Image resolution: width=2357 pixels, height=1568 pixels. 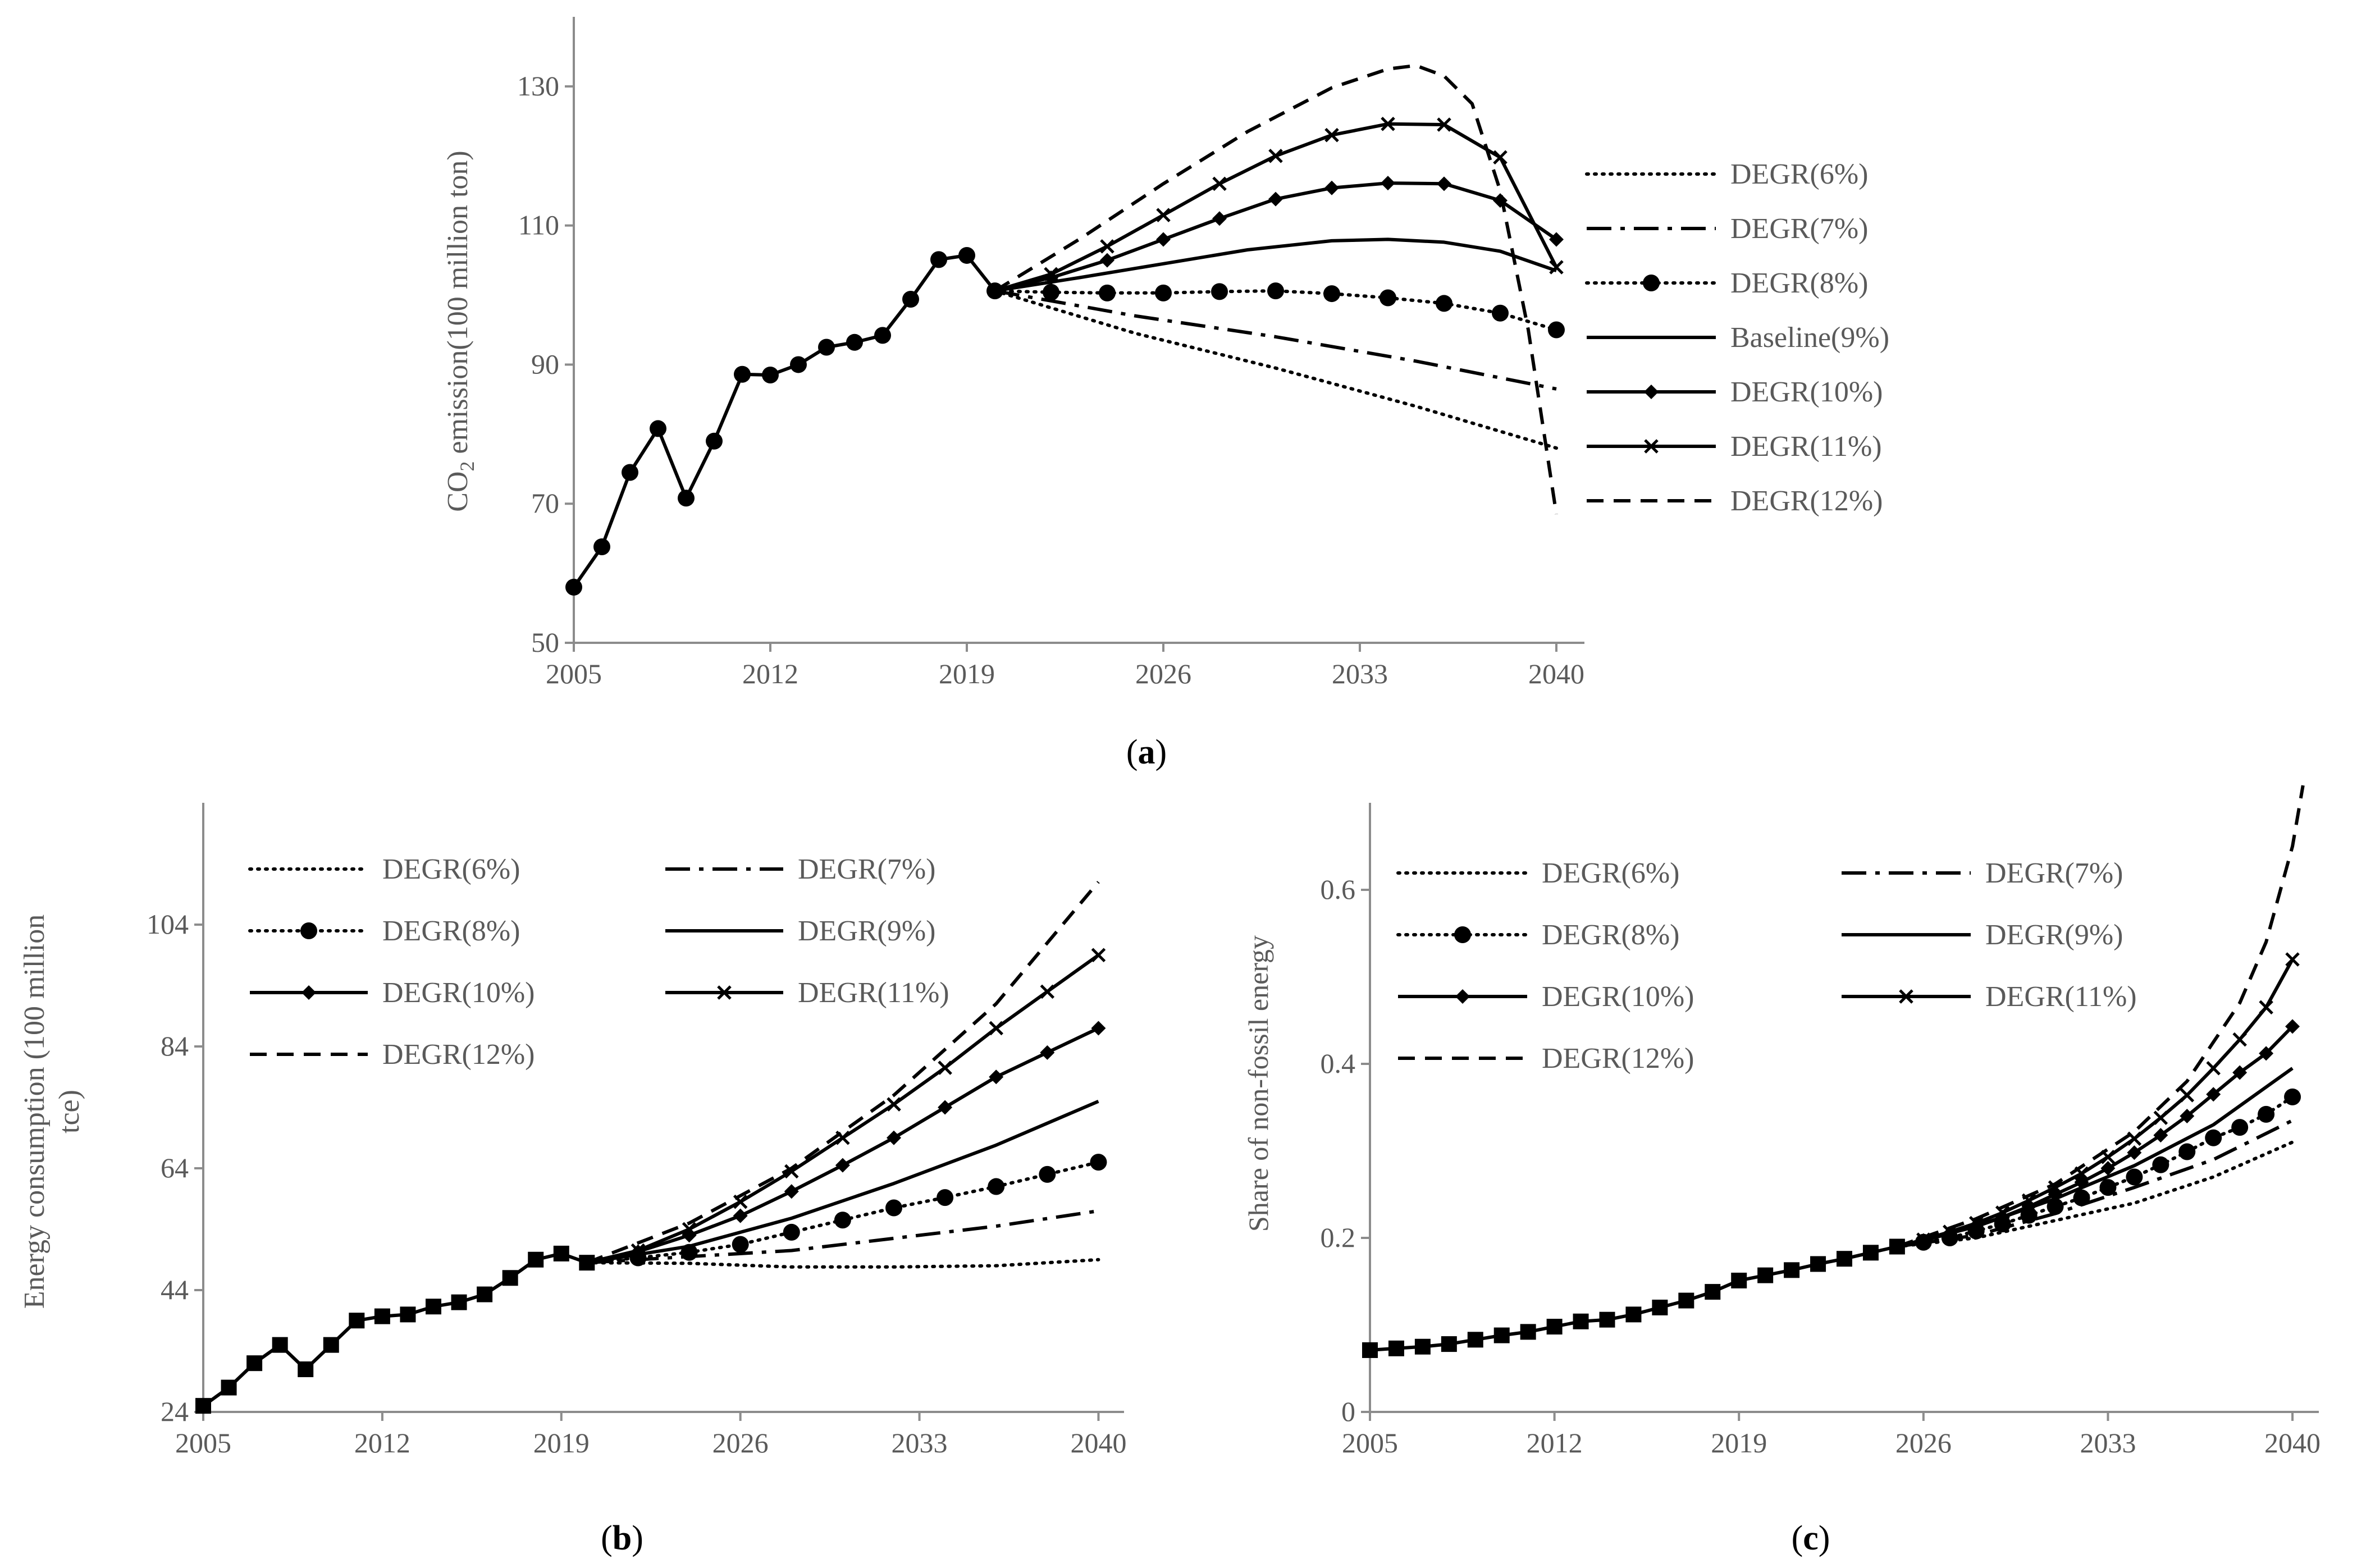 What do you see at coordinates (622, 1538) in the screenshot?
I see `panel-label: (b)` at bounding box center [622, 1538].